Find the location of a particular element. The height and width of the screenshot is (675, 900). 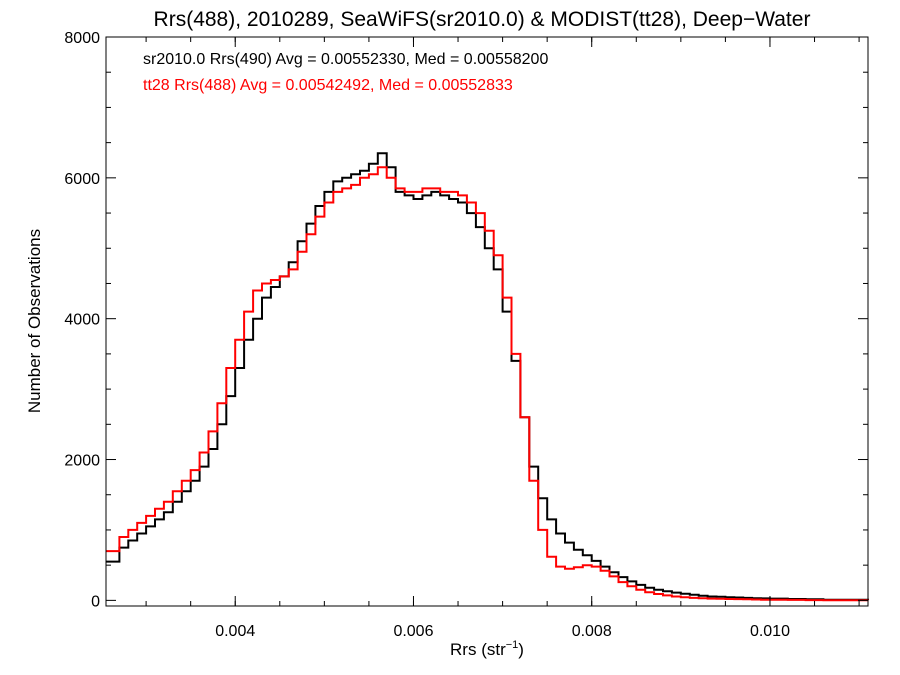

x-tick-label: 0.008 is located at coordinates (592, 631).